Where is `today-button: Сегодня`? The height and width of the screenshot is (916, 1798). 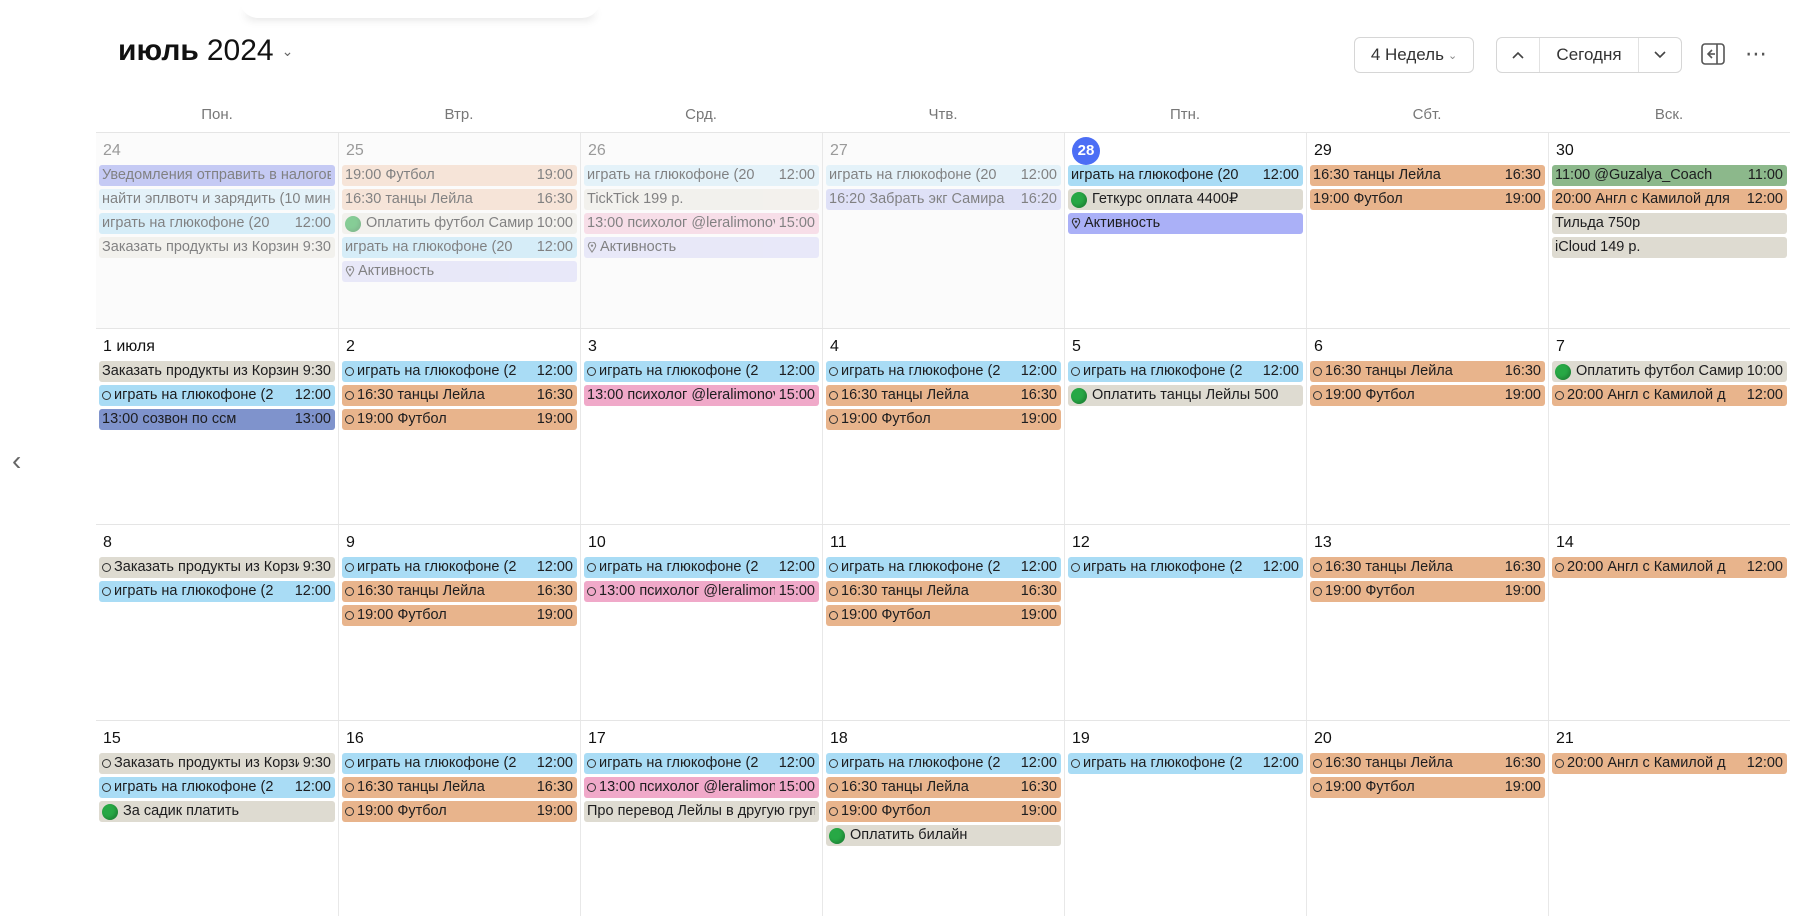
today-button: Сегодня is located at coordinates (1589, 55).